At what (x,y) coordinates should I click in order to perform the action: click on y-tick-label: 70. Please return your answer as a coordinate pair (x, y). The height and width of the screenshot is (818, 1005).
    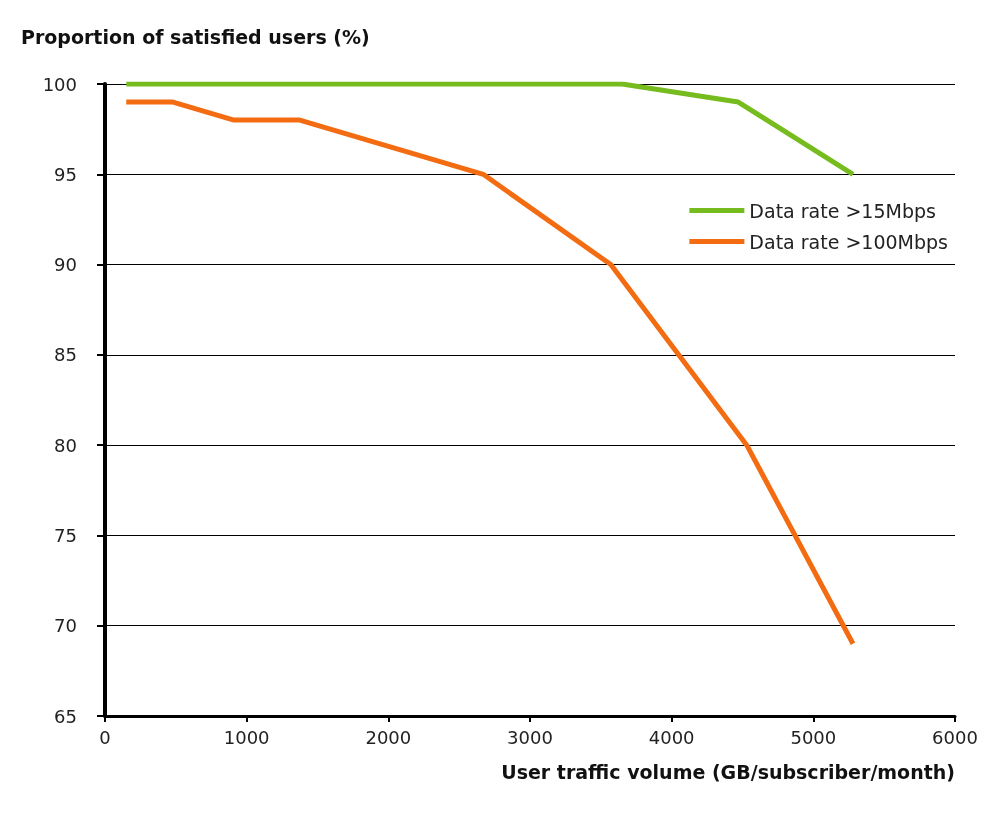
    Looking at the image, I should click on (65, 626).